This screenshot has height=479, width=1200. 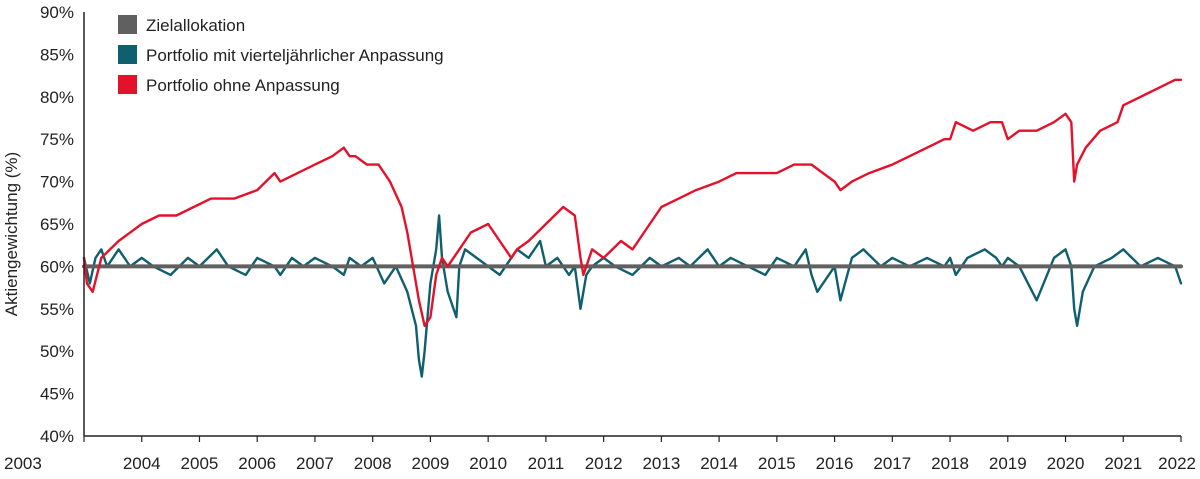 I want to click on y-axis-ticks: 40% 45% 50% 55% 60% 65% 70% 75% 80% 85% 90%, so click(x=57, y=224).